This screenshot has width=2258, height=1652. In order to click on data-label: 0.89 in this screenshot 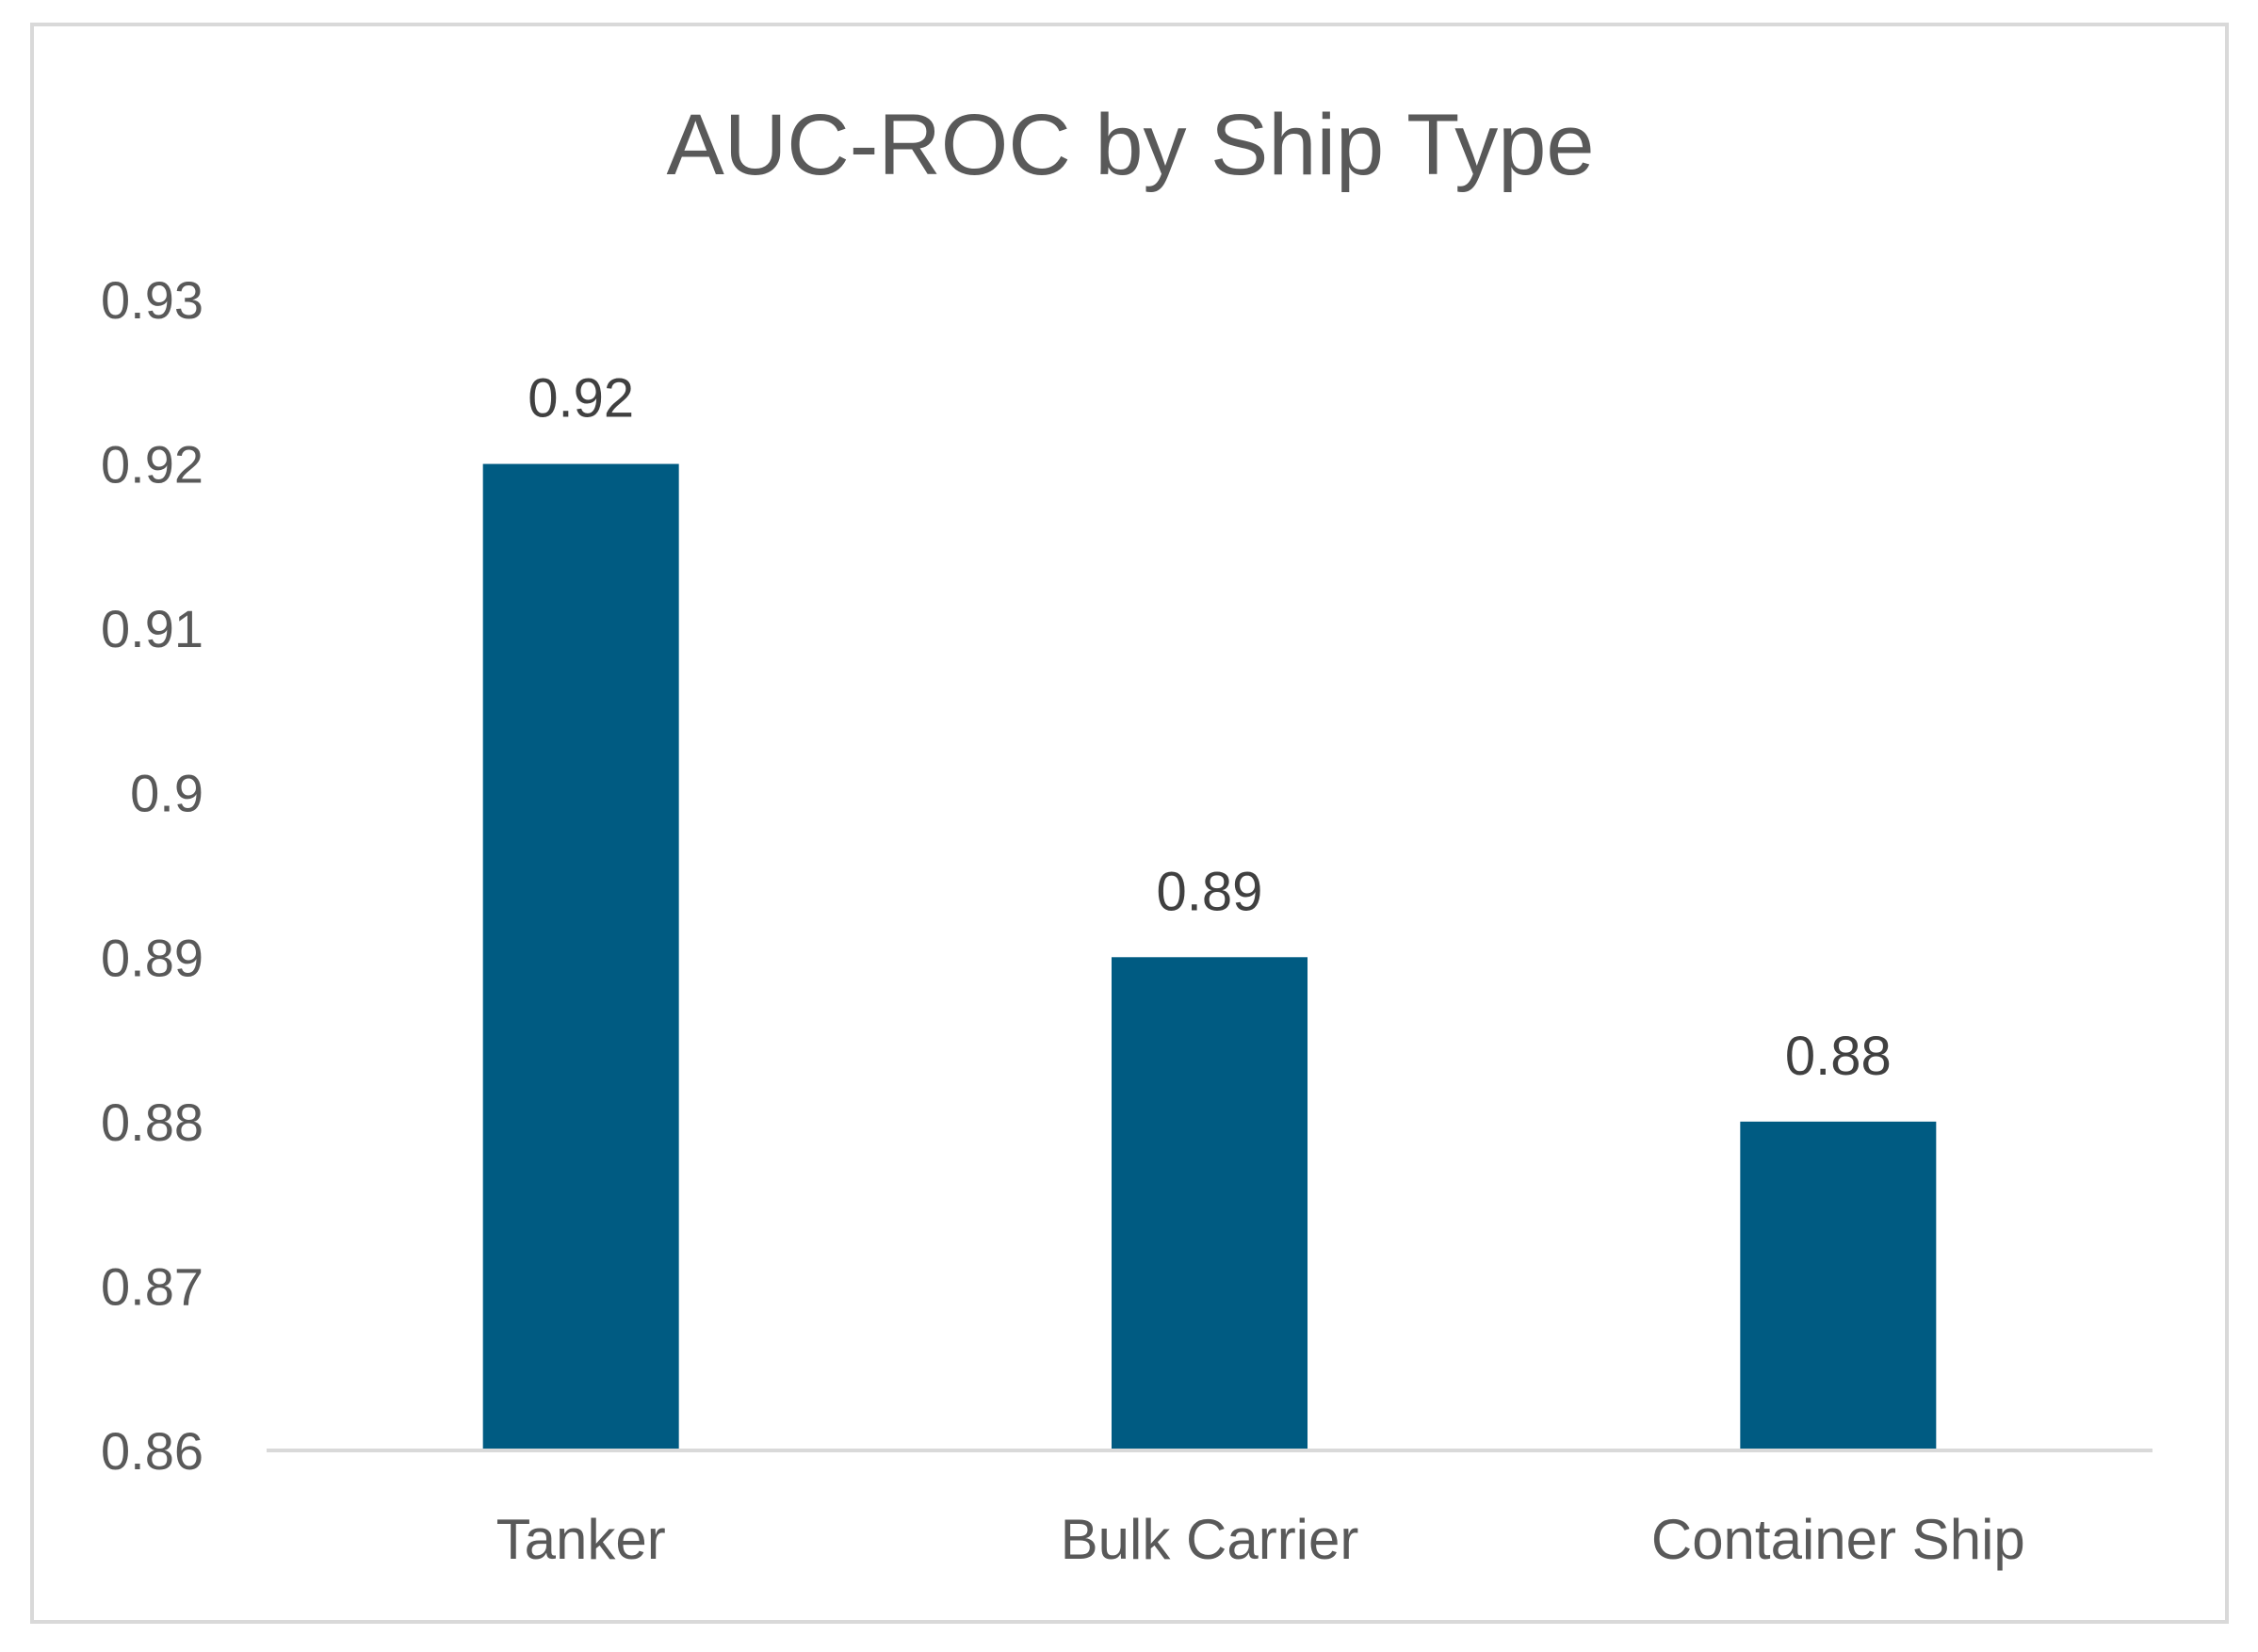, I will do `click(1210, 891)`.